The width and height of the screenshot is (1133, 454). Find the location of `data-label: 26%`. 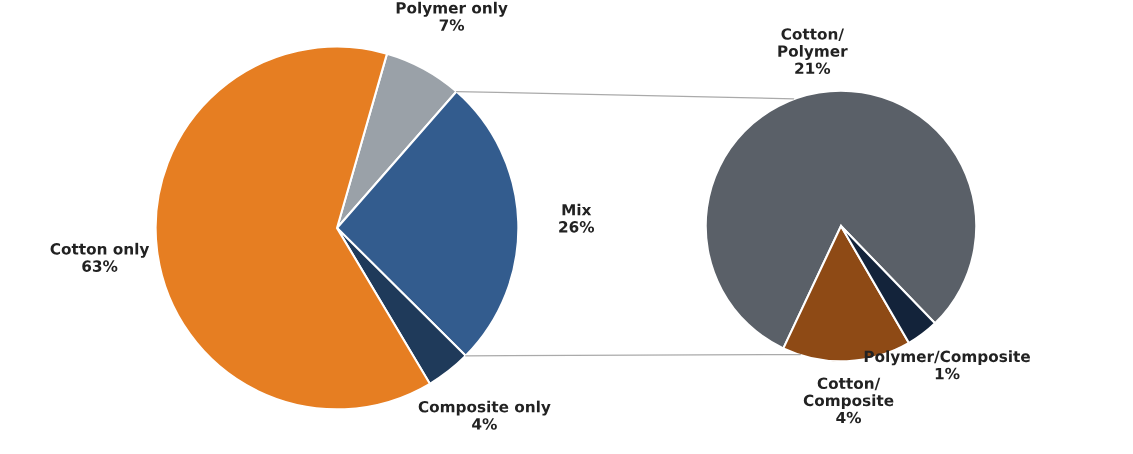

data-label: 26% is located at coordinates (577, 227).